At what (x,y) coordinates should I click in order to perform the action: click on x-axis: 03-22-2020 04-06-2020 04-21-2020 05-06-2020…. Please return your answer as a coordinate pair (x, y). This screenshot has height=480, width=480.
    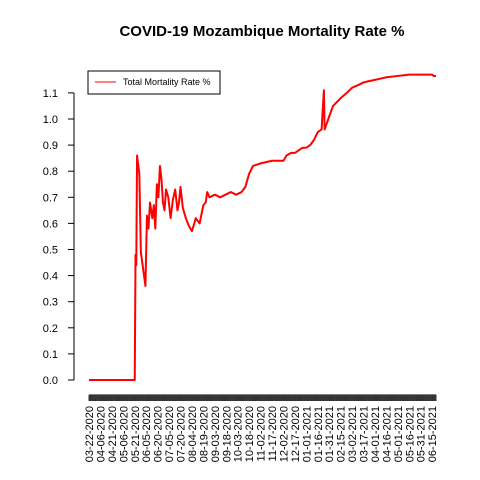
    Looking at the image, I should click on (261, 428).